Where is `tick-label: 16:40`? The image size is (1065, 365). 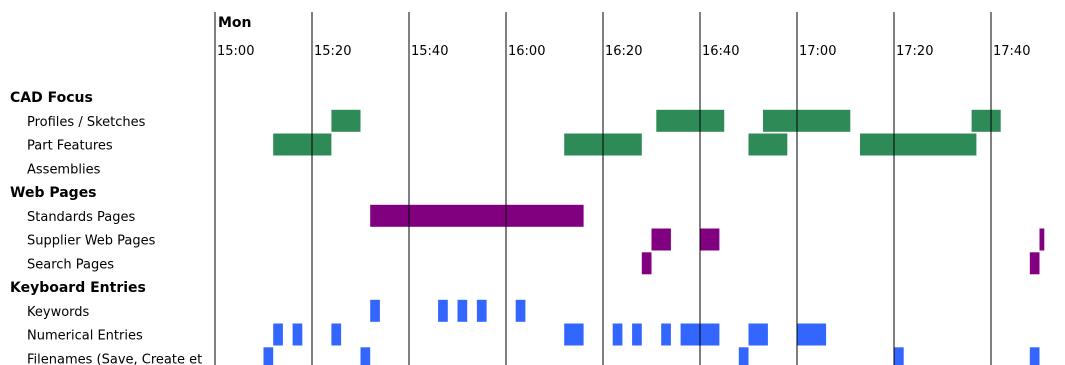 tick-label: 16:40 is located at coordinates (720, 51).